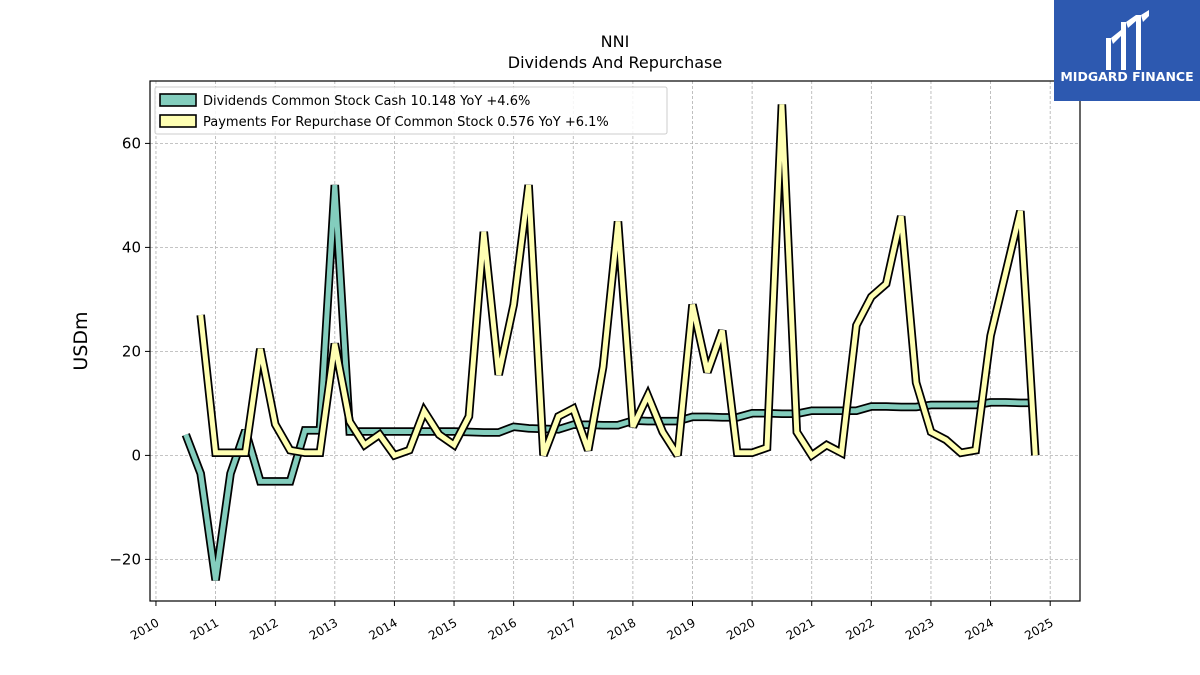  I want to click on logo-text: MIDGARD FINANCE, so click(1126, 76).